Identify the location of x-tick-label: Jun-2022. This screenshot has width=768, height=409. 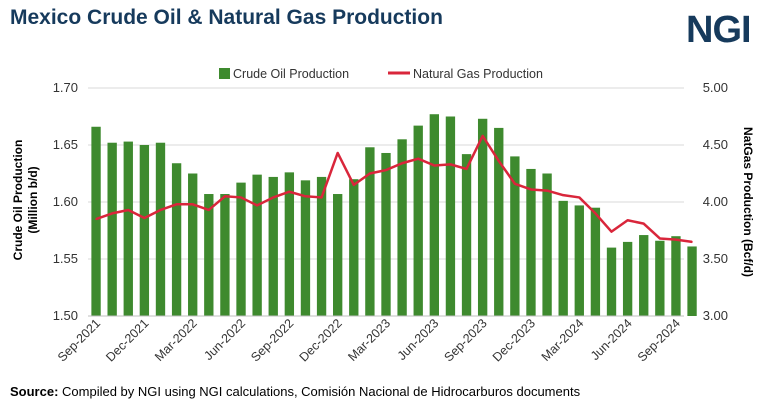
(224, 339).